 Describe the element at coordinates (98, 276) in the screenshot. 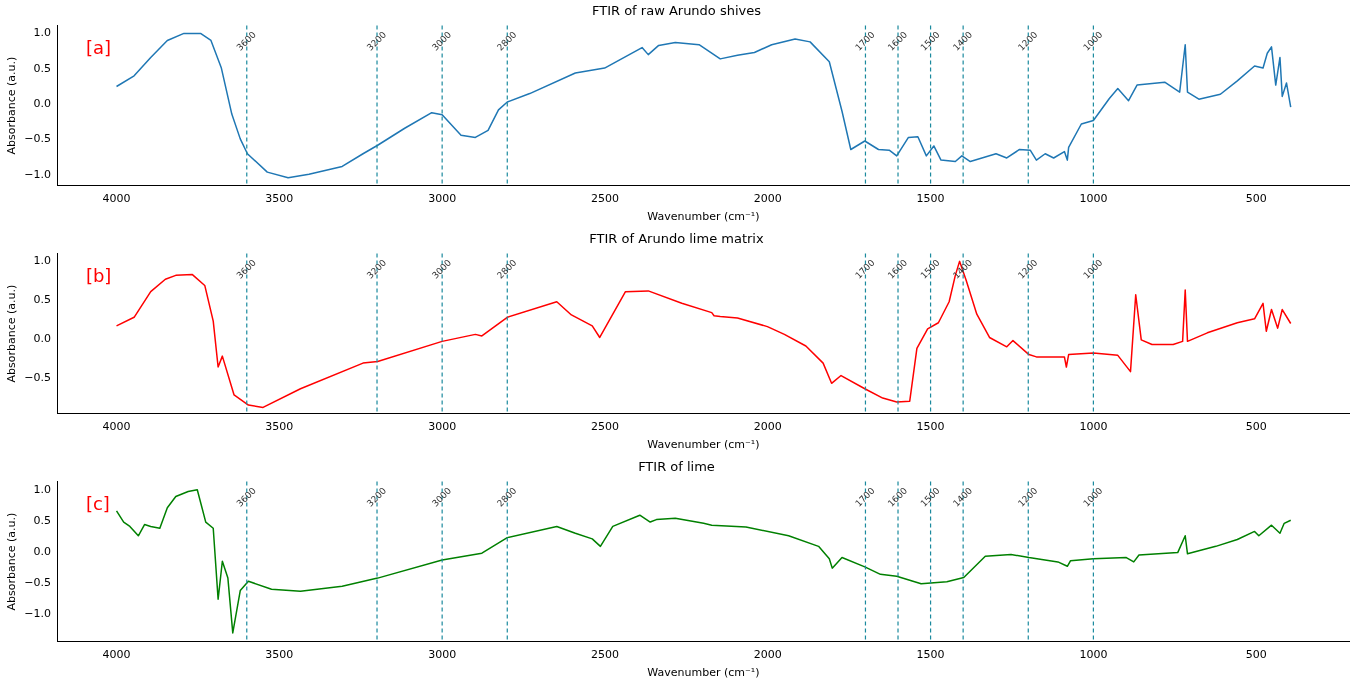

I see `annotation: [b]` at that location.